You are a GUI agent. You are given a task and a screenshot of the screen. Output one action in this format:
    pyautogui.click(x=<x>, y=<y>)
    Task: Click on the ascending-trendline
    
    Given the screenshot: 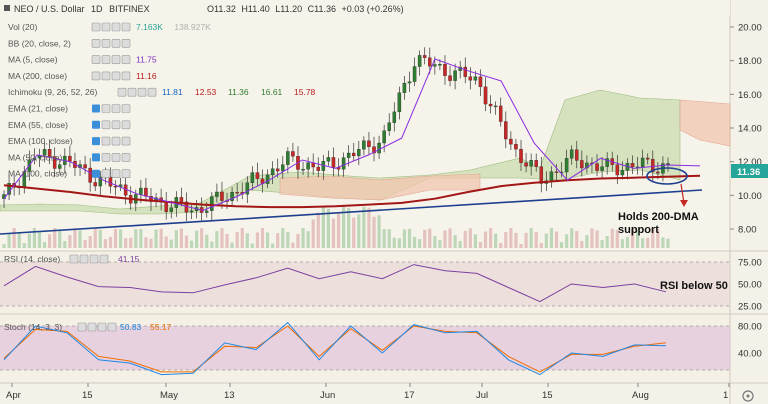 What is the action you would take?
    pyautogui.click(x=351, y=212)
    